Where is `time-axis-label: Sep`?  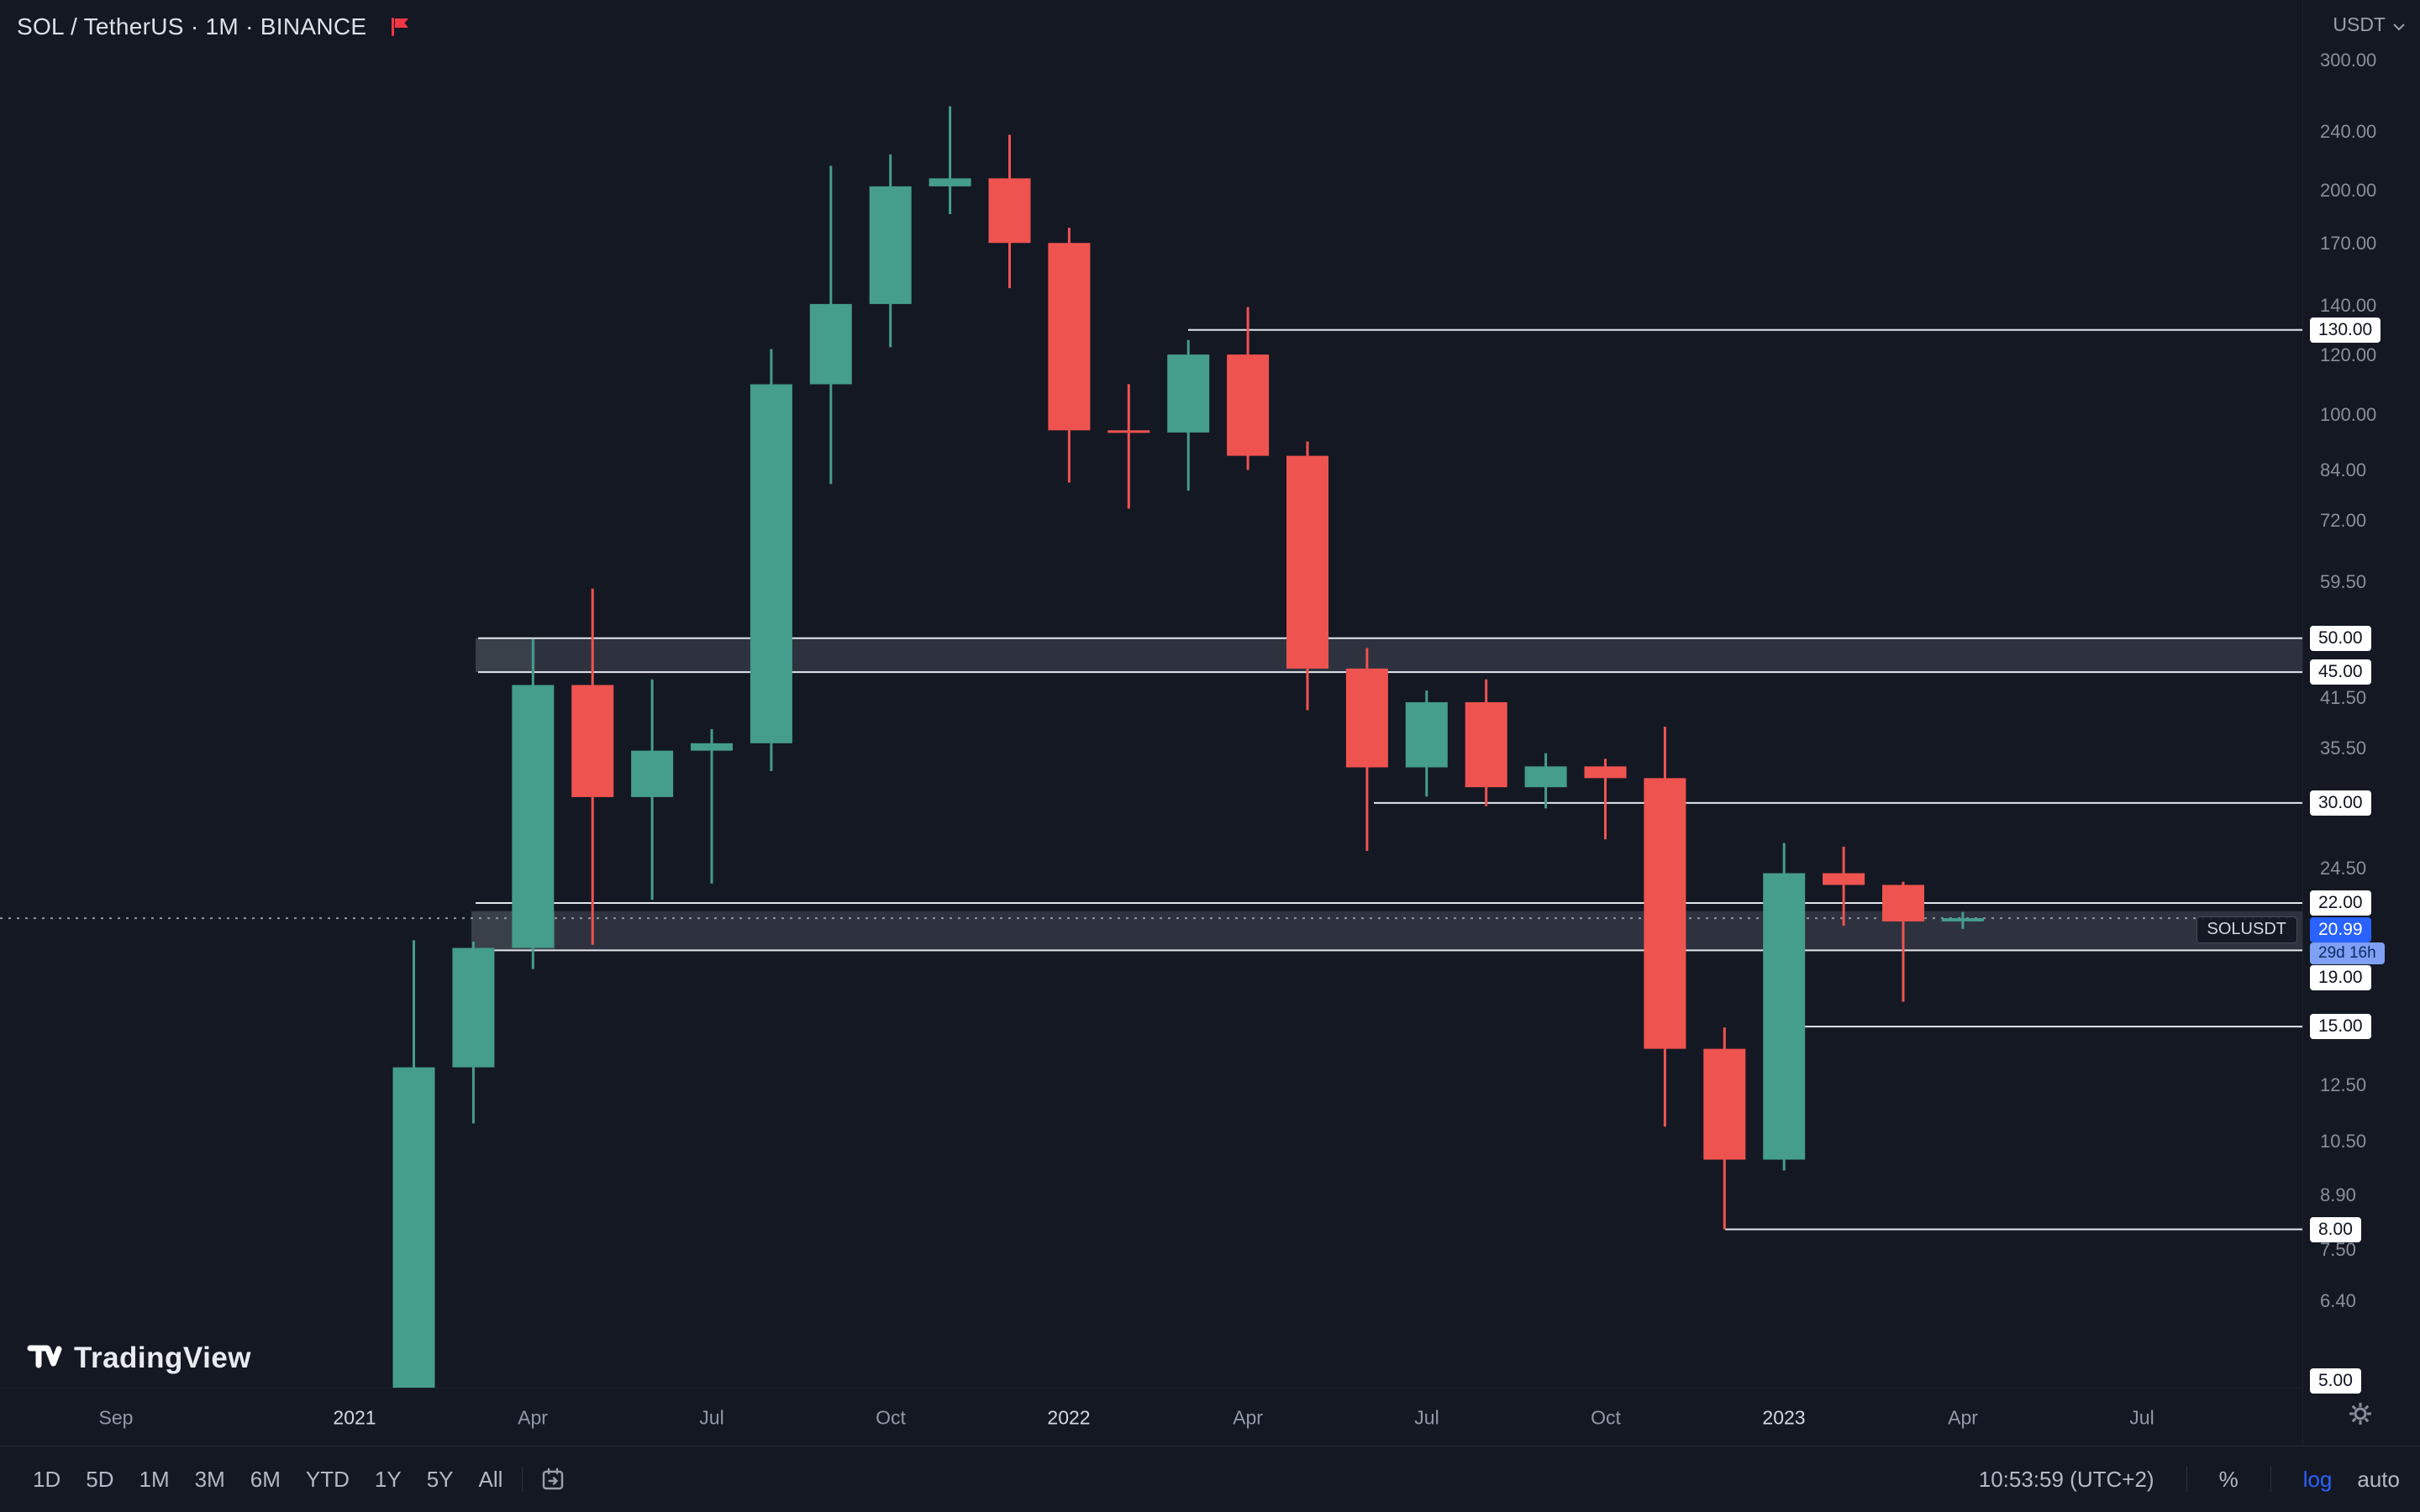 time-axis-label: Sep is located at coordinates (116, 1417).